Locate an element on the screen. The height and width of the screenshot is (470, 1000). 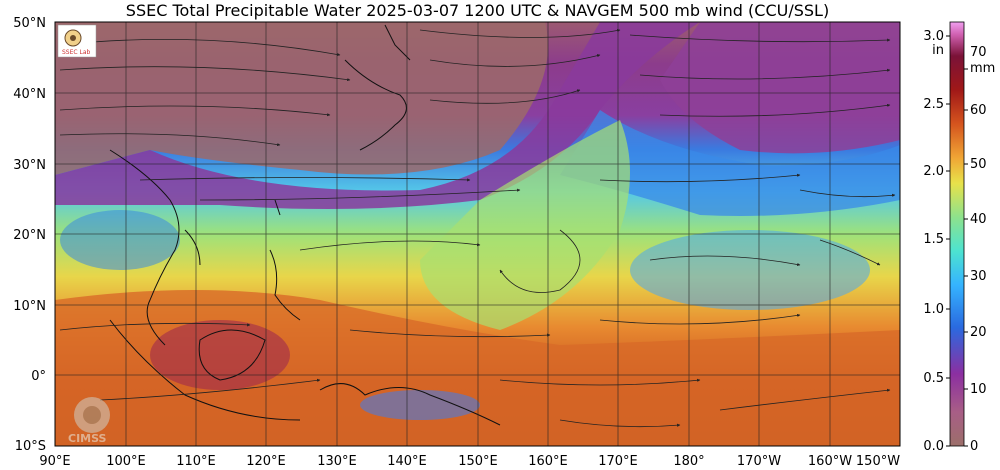
colorbar-mm-ticks is located at coordinates (966, 257).